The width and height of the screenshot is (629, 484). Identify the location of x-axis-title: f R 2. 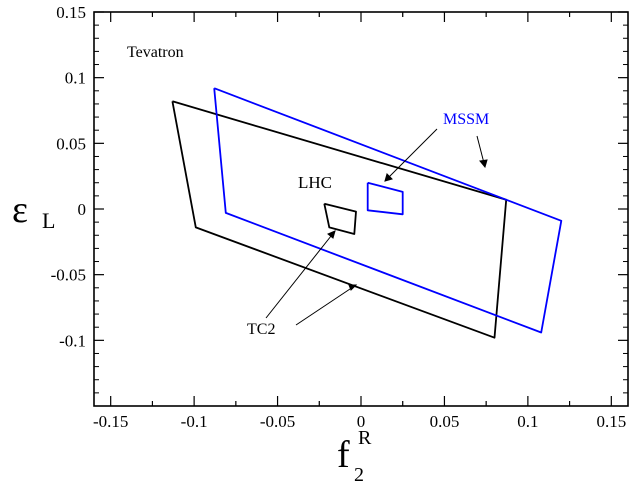
(354, 455).